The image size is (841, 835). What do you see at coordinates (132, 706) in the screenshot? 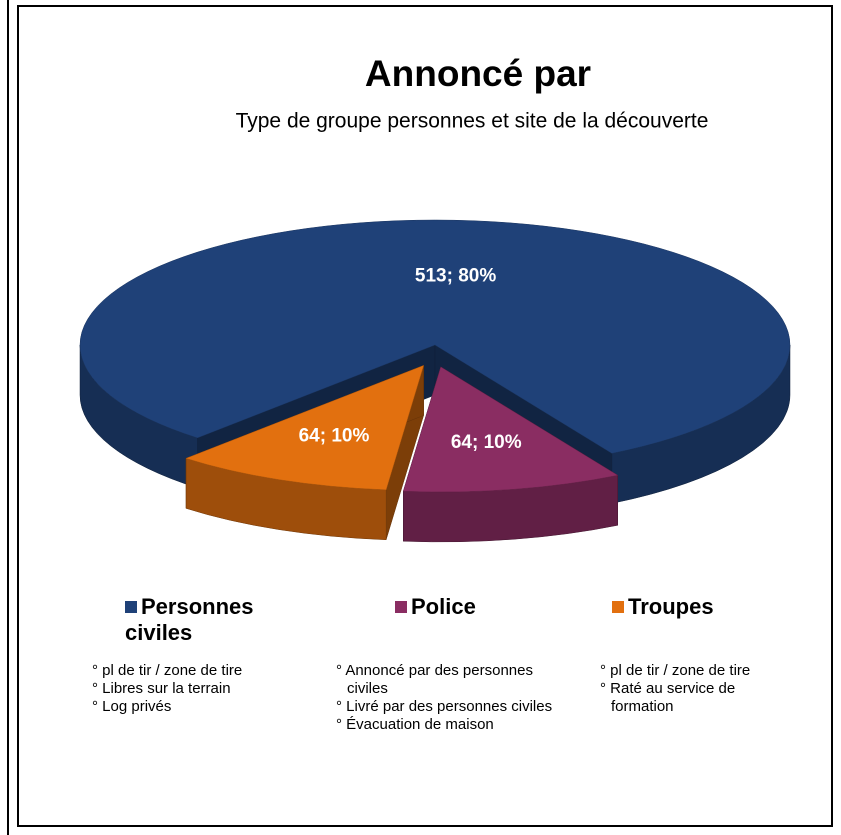
I see `legend-note: ° Log privés` at bounding box center [132, 706].